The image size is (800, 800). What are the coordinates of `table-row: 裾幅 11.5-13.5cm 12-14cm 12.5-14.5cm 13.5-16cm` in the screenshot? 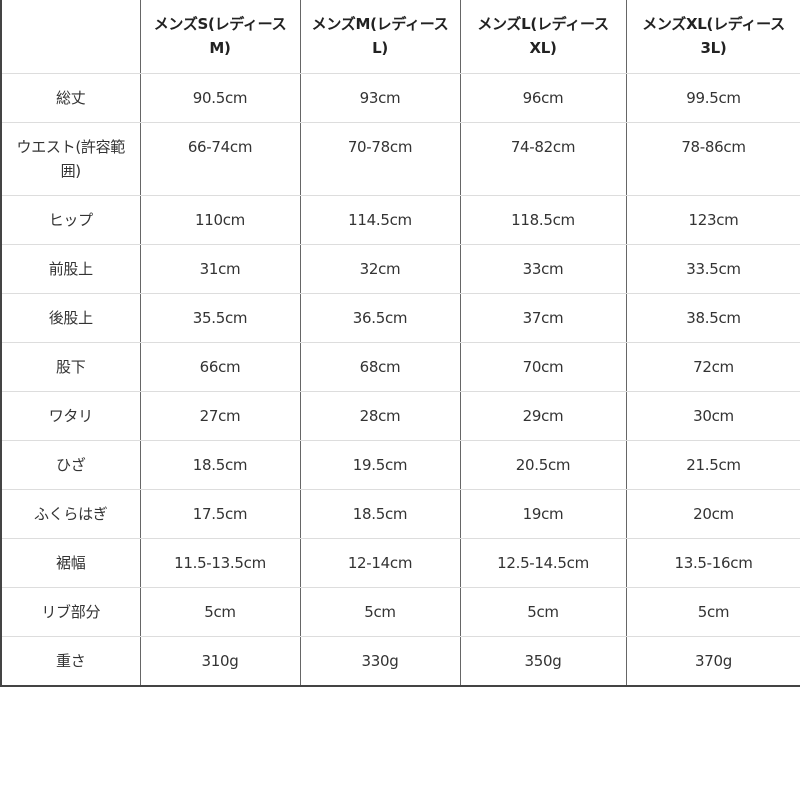 It's located at (400, 562).